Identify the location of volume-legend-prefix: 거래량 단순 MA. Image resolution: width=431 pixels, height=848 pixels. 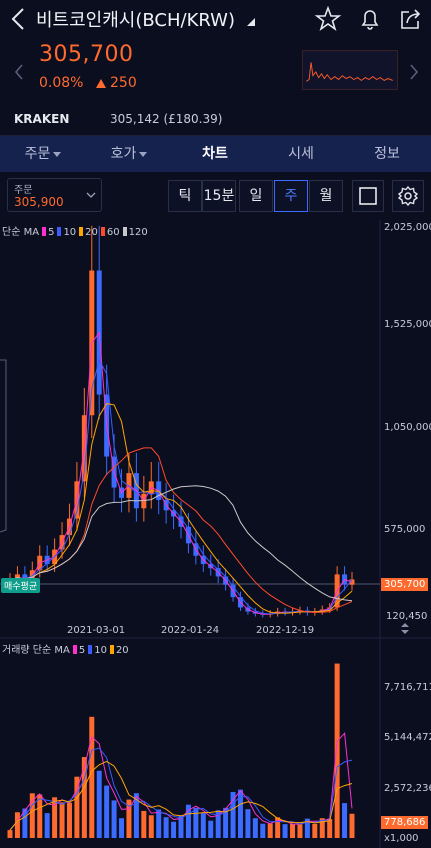
(36, 650).